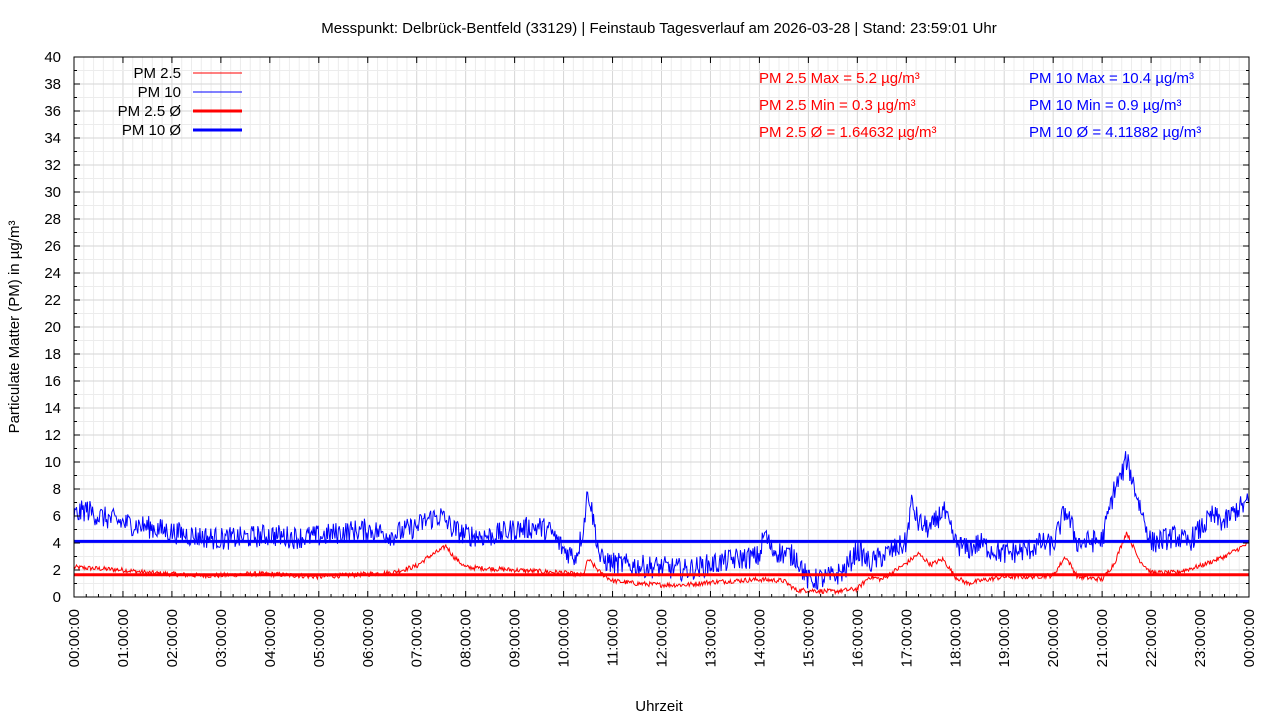 This screenshot has width=1280, height=720. I want to click on x-tick-label: 10:00:00, so click(564, 638).